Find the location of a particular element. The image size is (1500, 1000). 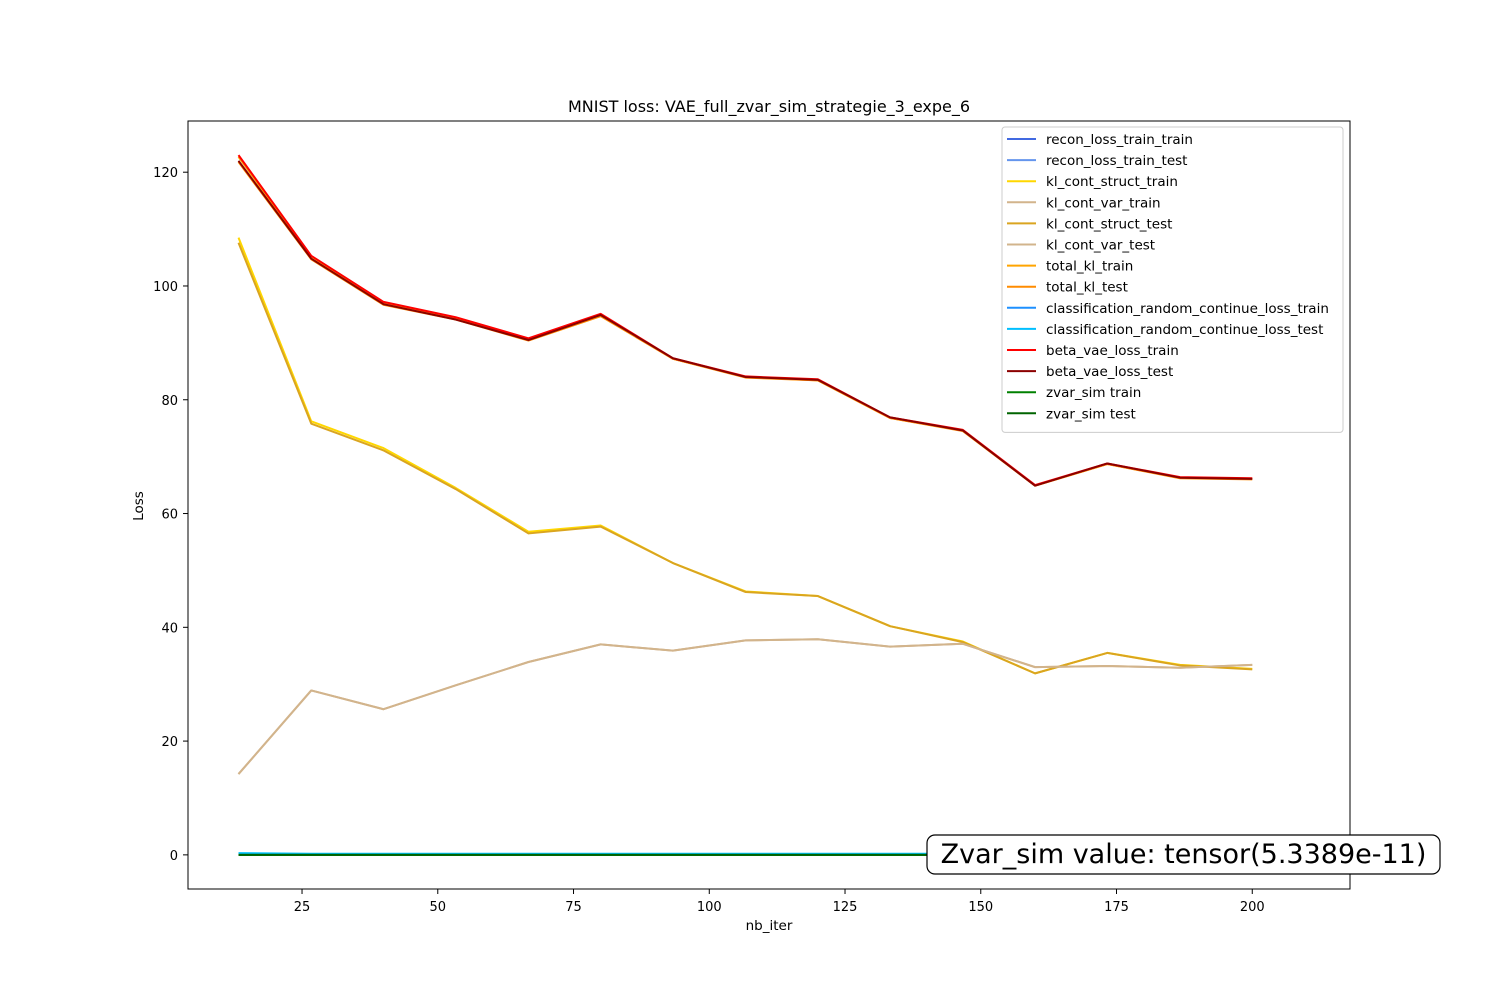

legend-entry: recon_loss_train_train is located at coordinates (1119, 140).